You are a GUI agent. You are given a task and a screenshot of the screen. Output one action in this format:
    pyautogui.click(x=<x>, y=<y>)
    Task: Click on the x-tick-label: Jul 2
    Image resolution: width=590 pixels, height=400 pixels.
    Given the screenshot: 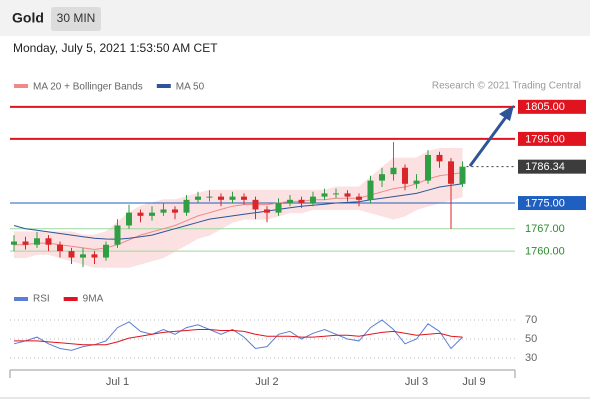 What is the action you would take?
    pyautogui.click(x=266, y=382)
    